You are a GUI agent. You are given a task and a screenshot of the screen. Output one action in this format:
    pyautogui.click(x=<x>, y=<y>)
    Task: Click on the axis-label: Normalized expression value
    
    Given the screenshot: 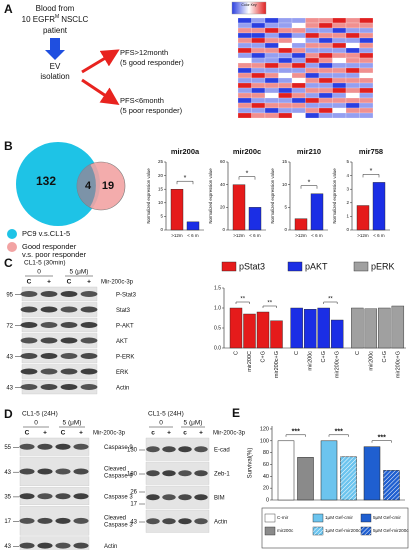 What is the action you would take?
    pyautogui.click(x=334, y=196)
    